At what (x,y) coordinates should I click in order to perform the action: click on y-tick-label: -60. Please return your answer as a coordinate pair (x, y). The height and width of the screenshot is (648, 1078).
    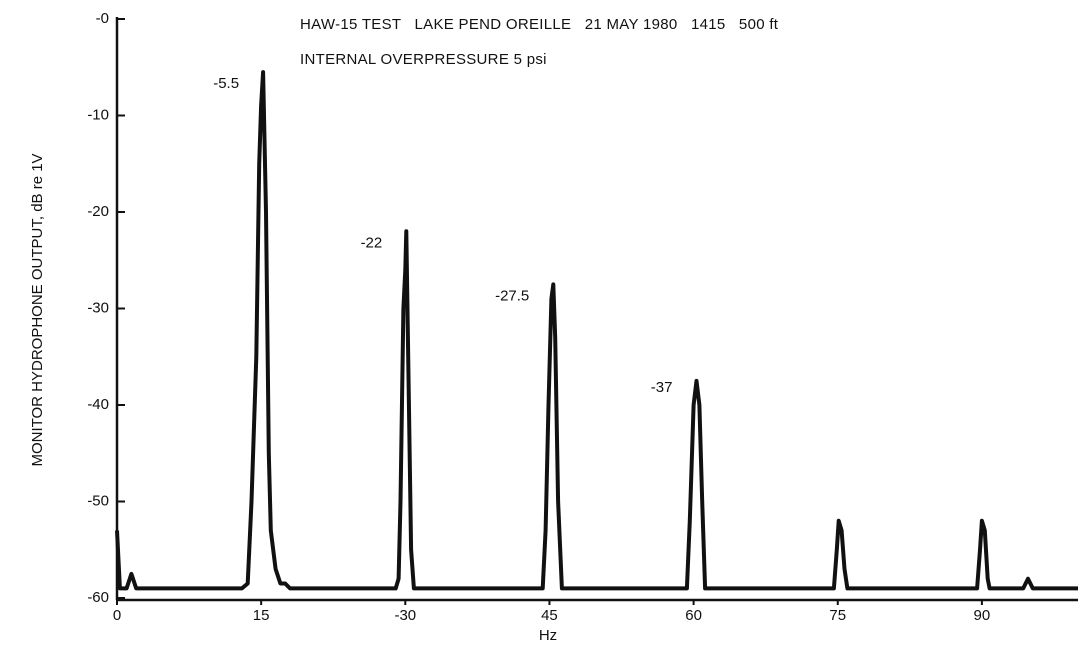
    Looking at the image, I should click on (98, 597).